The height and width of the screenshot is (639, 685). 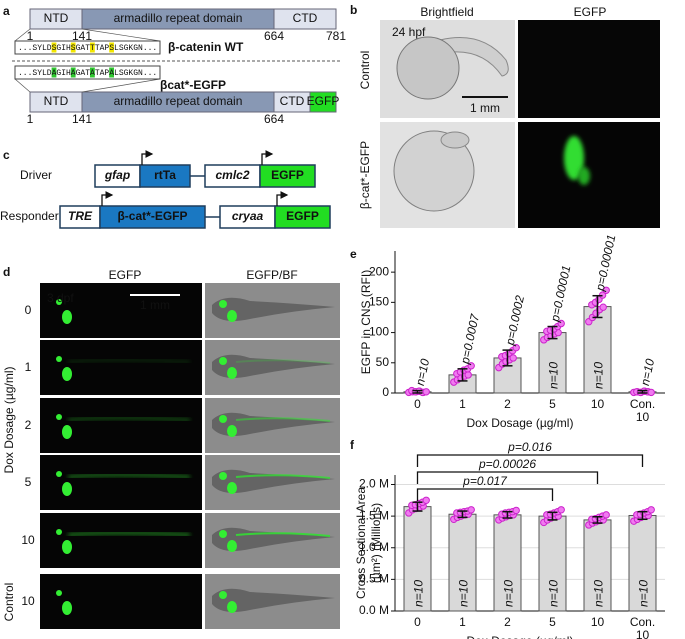 What do you see at coordinates (60, 298) in the screenshot?
I see `stage-label: 3 dpf` at bounding box center [60, 298].